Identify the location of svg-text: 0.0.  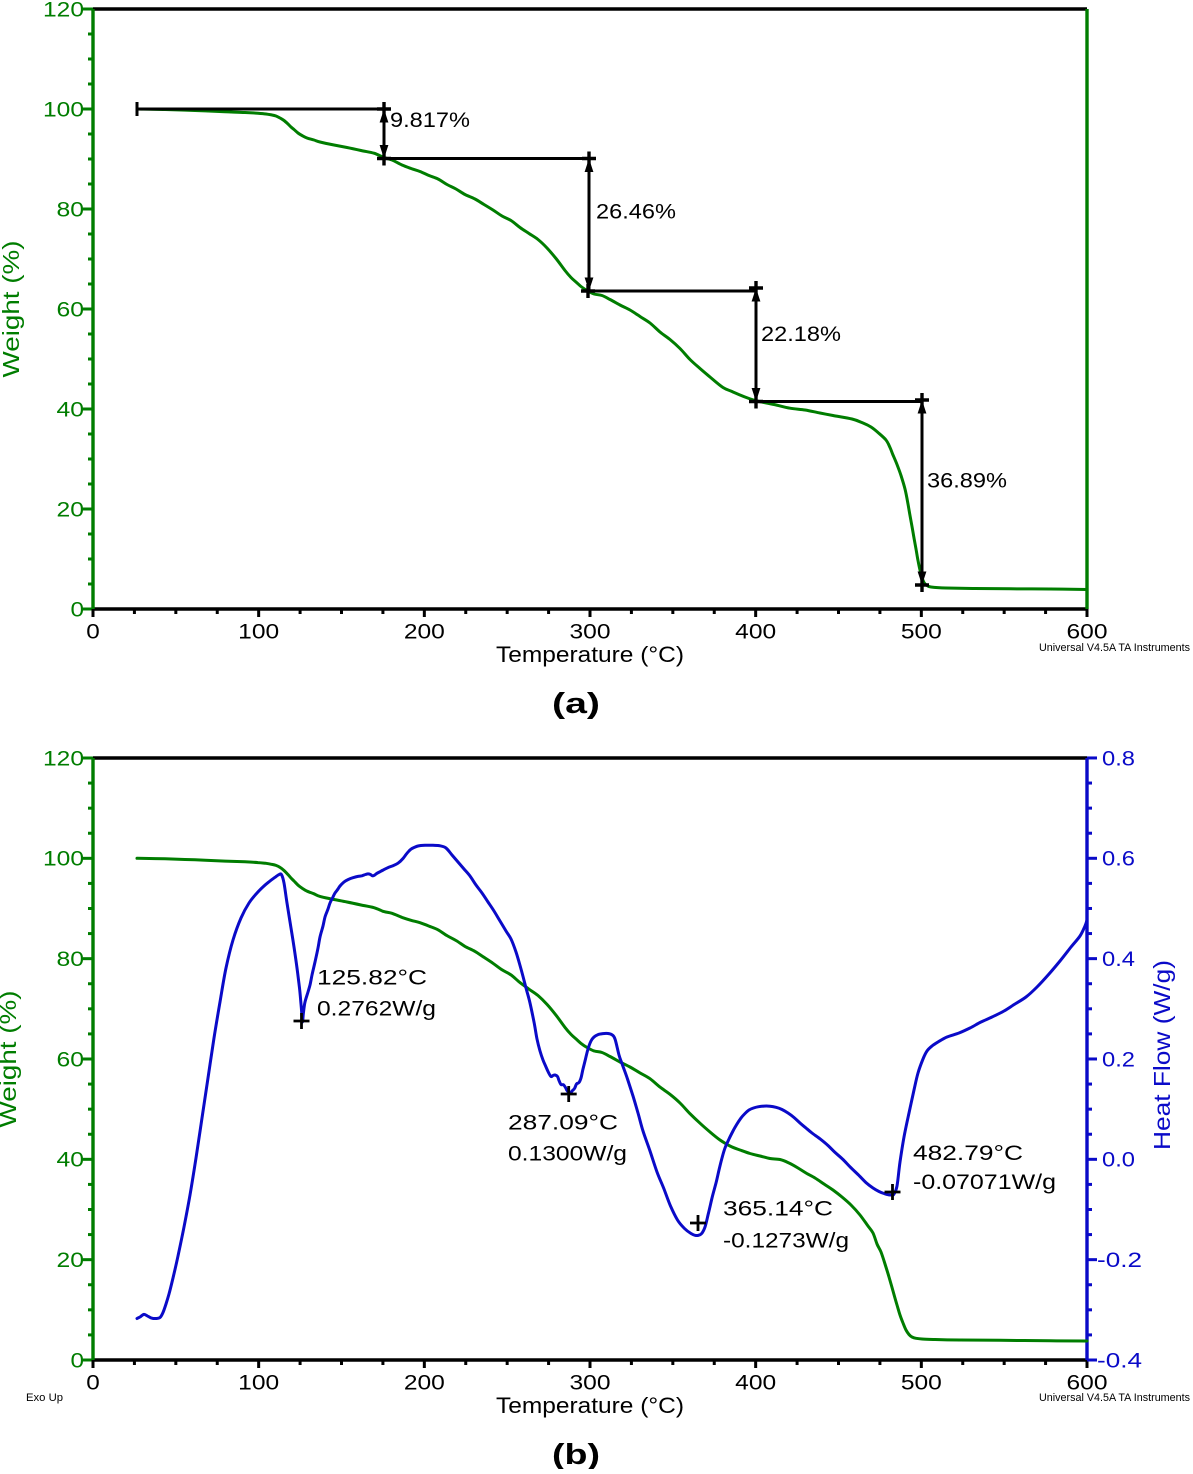
(1118, 1160).